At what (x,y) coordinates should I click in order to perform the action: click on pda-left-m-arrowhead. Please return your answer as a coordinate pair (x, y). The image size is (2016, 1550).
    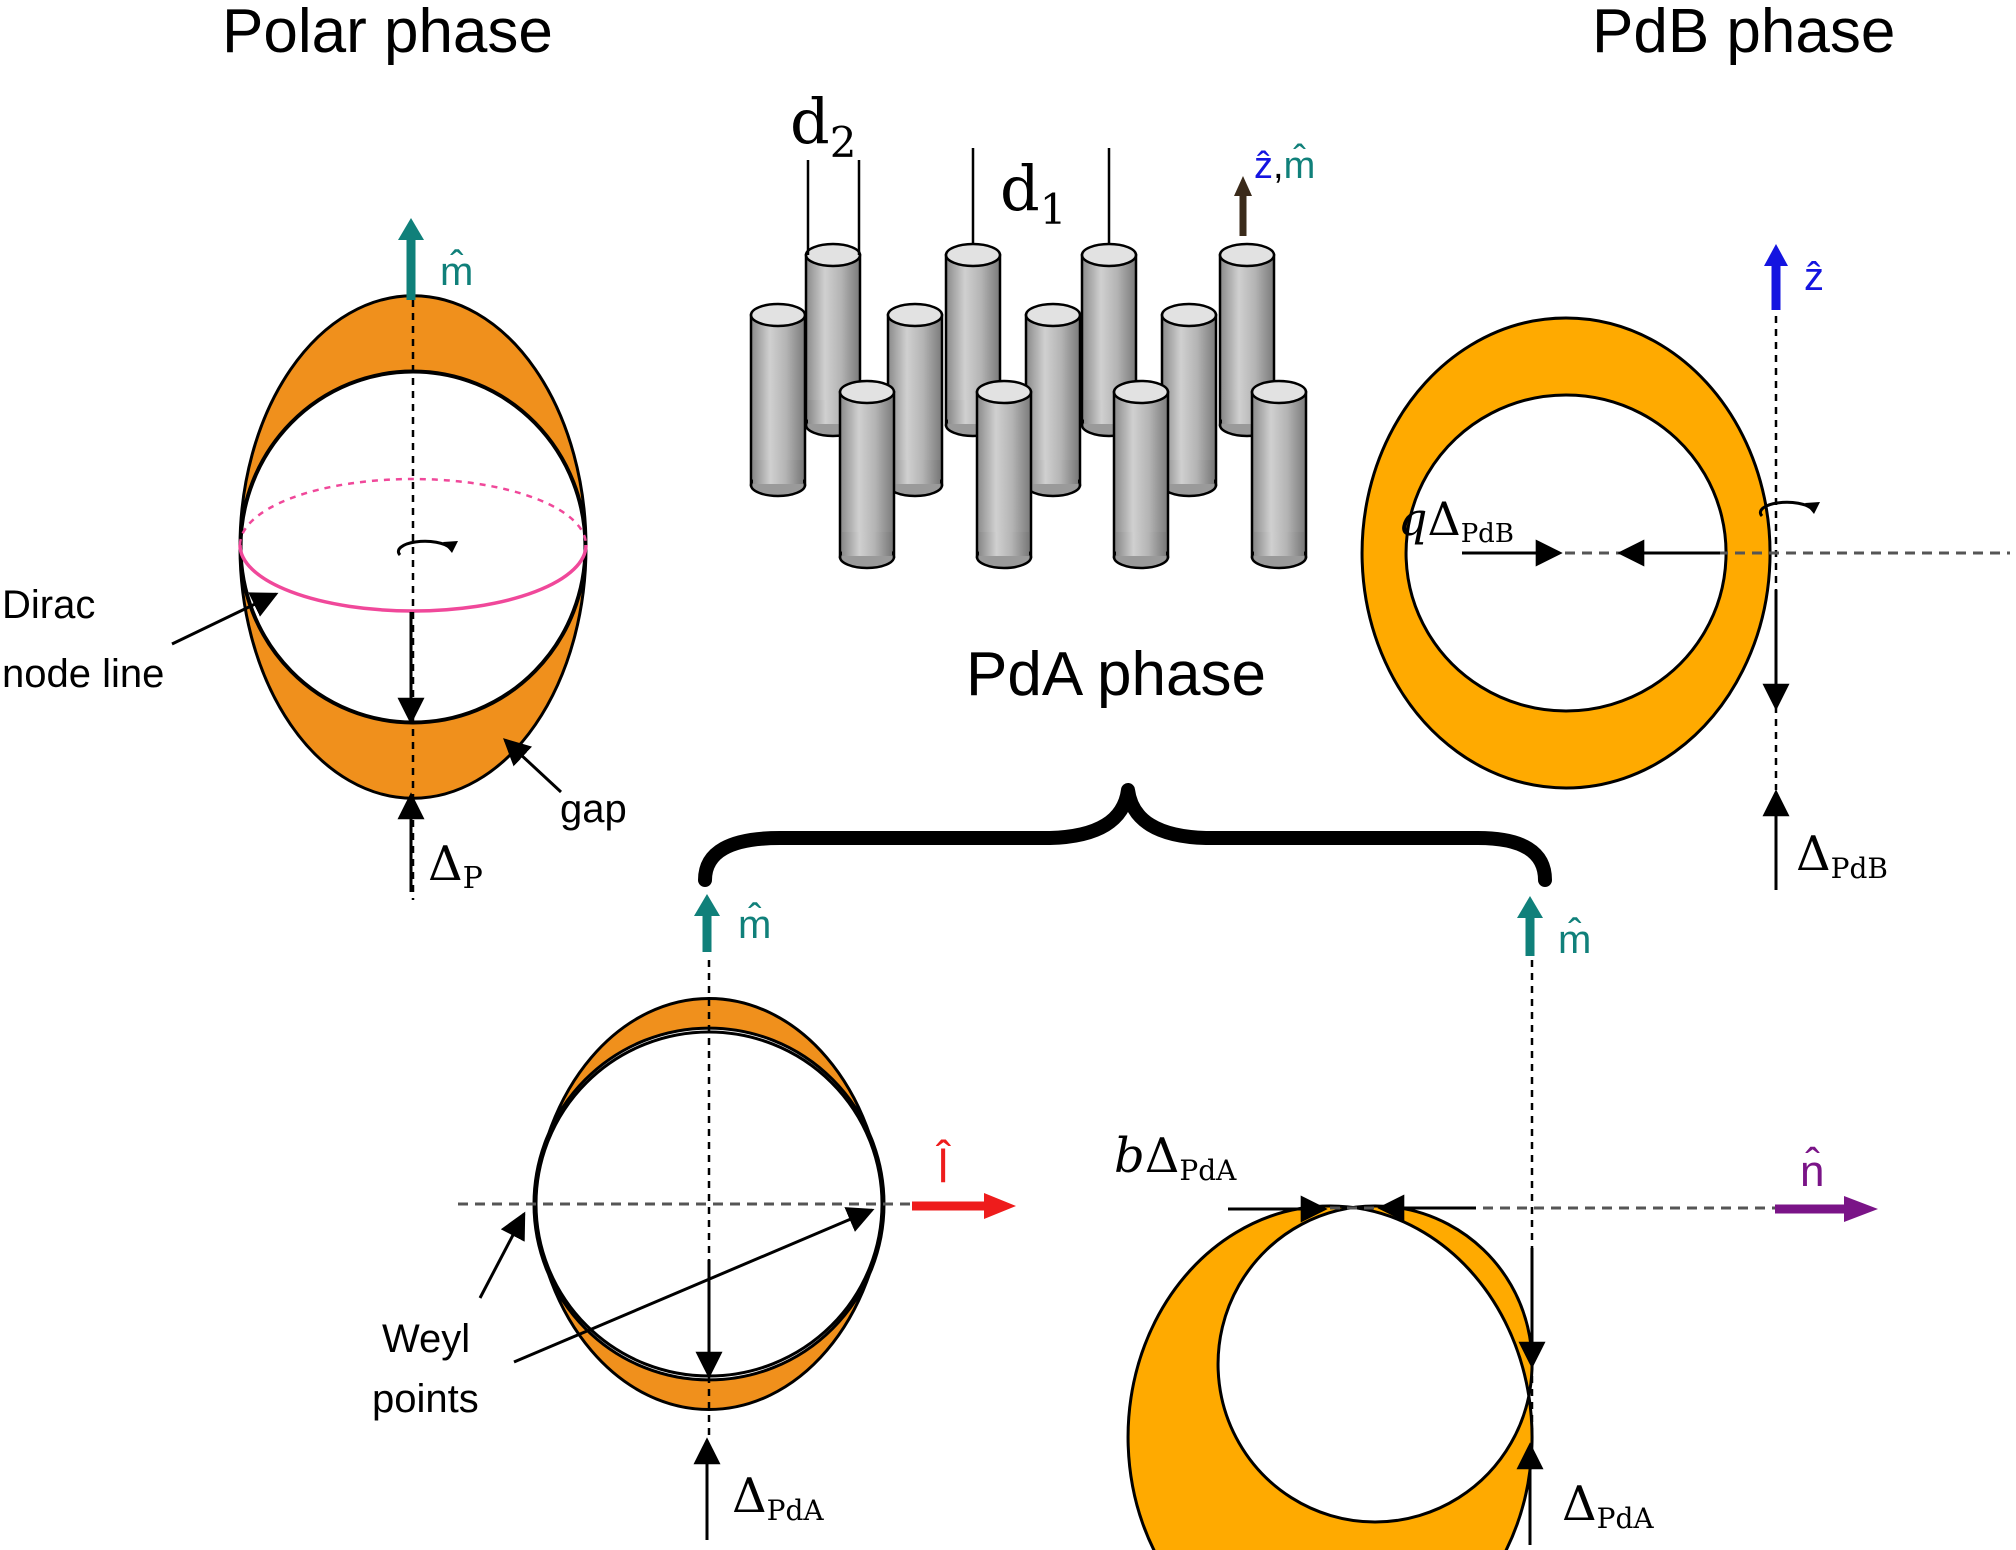
    Looking at the image, I should click on (707, 905).